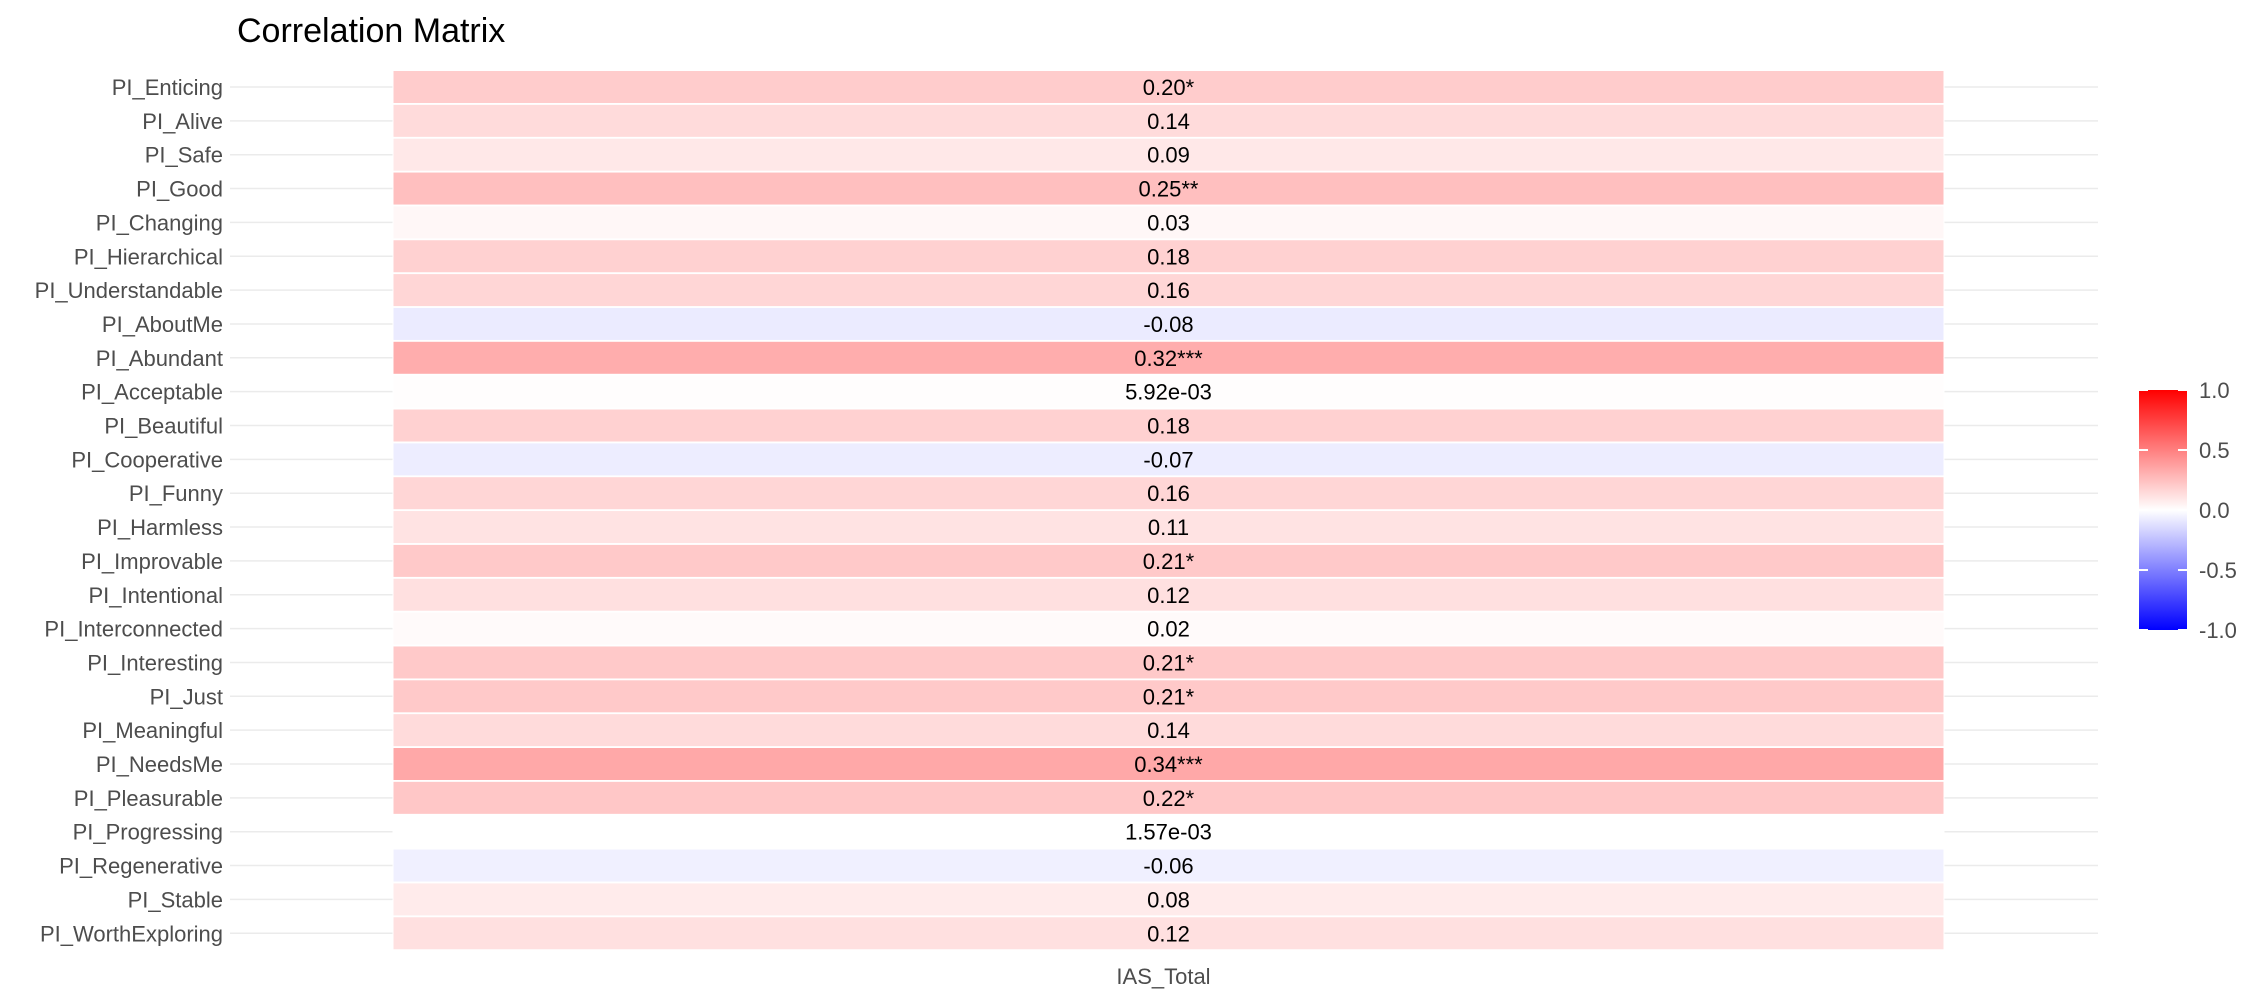 This screenshot has height=1000, width=2266. What do you see at coordinates (147, 459) in the screenshot?
I see `y-tick-label: PI_Cooperative` at bounding box center [147, 459].